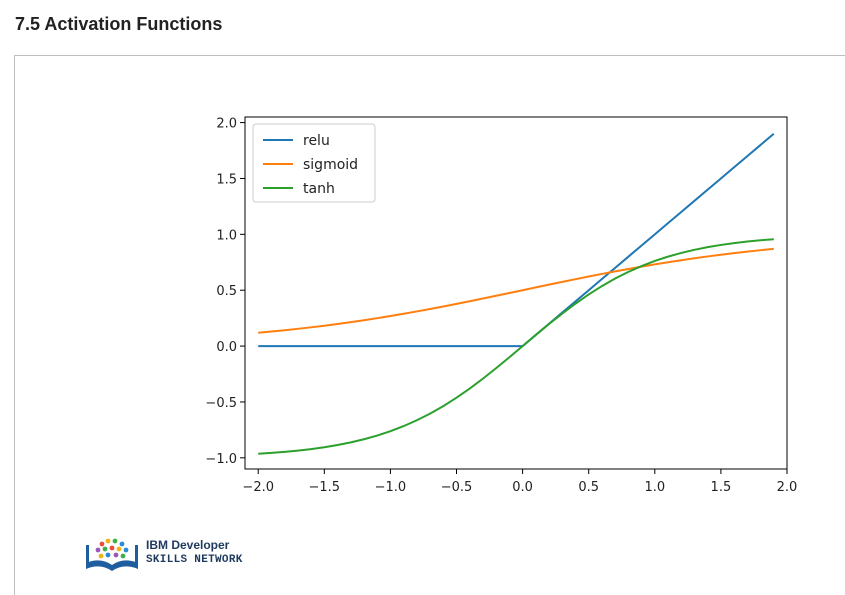 This screenshot has height=595, width=845. Describe the element at coordinates (194, 553) in the screenshot. I see `branding-text: IBM Developer SKILLS NETWORK` at that location.